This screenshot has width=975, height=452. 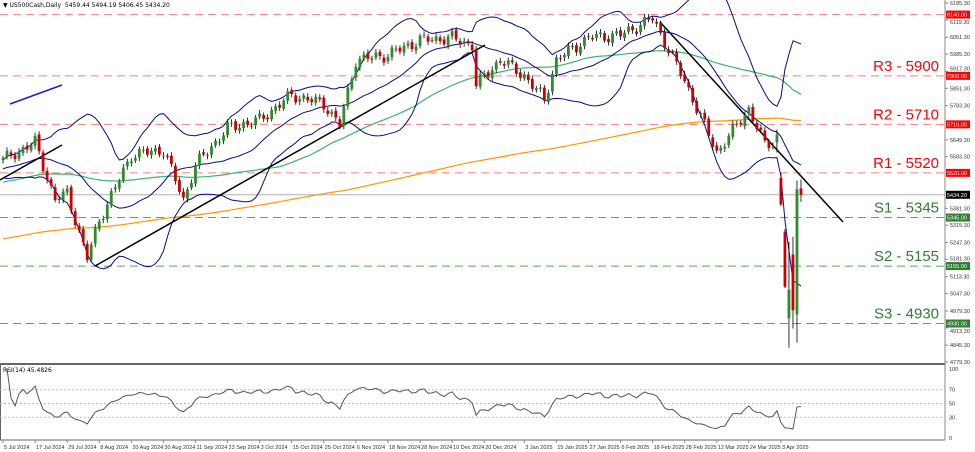 I want to click on date-tick-label: 24 Mar 2025, so click(x=765, y=448).